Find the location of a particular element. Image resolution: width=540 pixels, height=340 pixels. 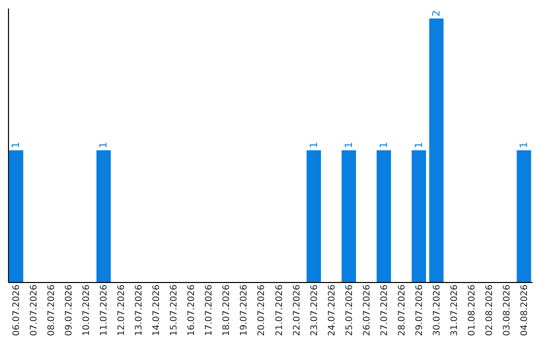

x-tick-label: 18.07.2026 is located at coordinates (227, 310).